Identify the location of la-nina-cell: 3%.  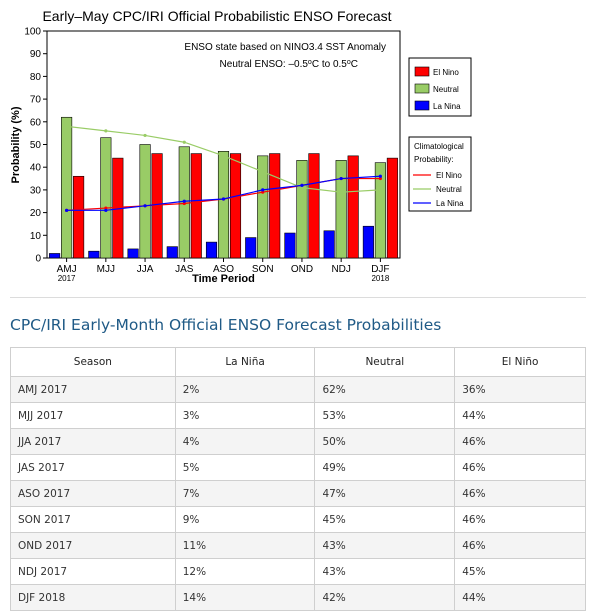
(245, 415).